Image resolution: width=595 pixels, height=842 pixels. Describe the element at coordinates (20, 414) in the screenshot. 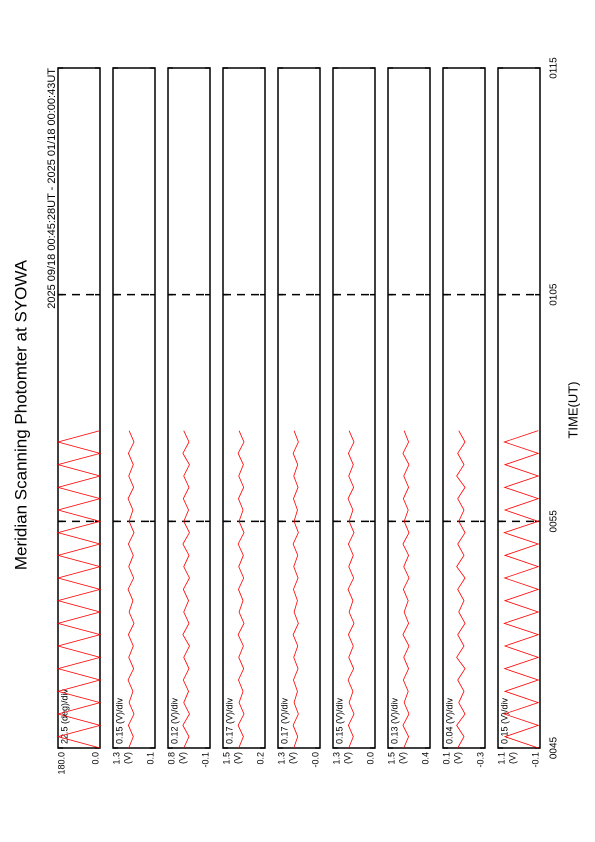

I see `chart-title: Meridian Scanning Photomter at SYOWA` at that location.